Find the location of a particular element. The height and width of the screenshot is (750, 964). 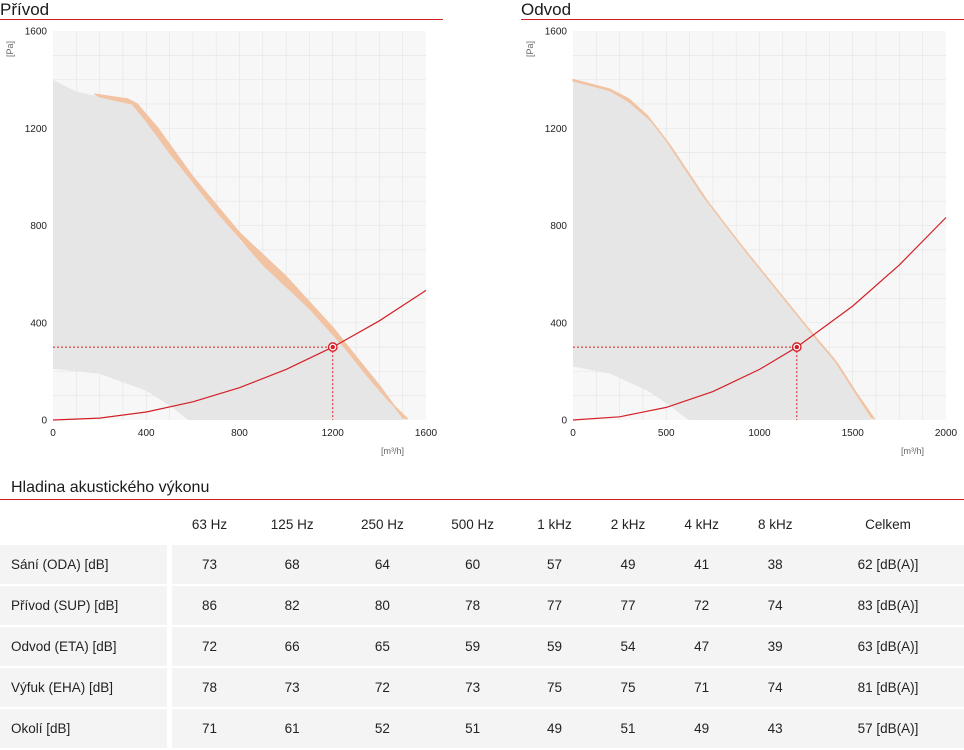

table-cell: 68 is located at coordinates (292, 564).